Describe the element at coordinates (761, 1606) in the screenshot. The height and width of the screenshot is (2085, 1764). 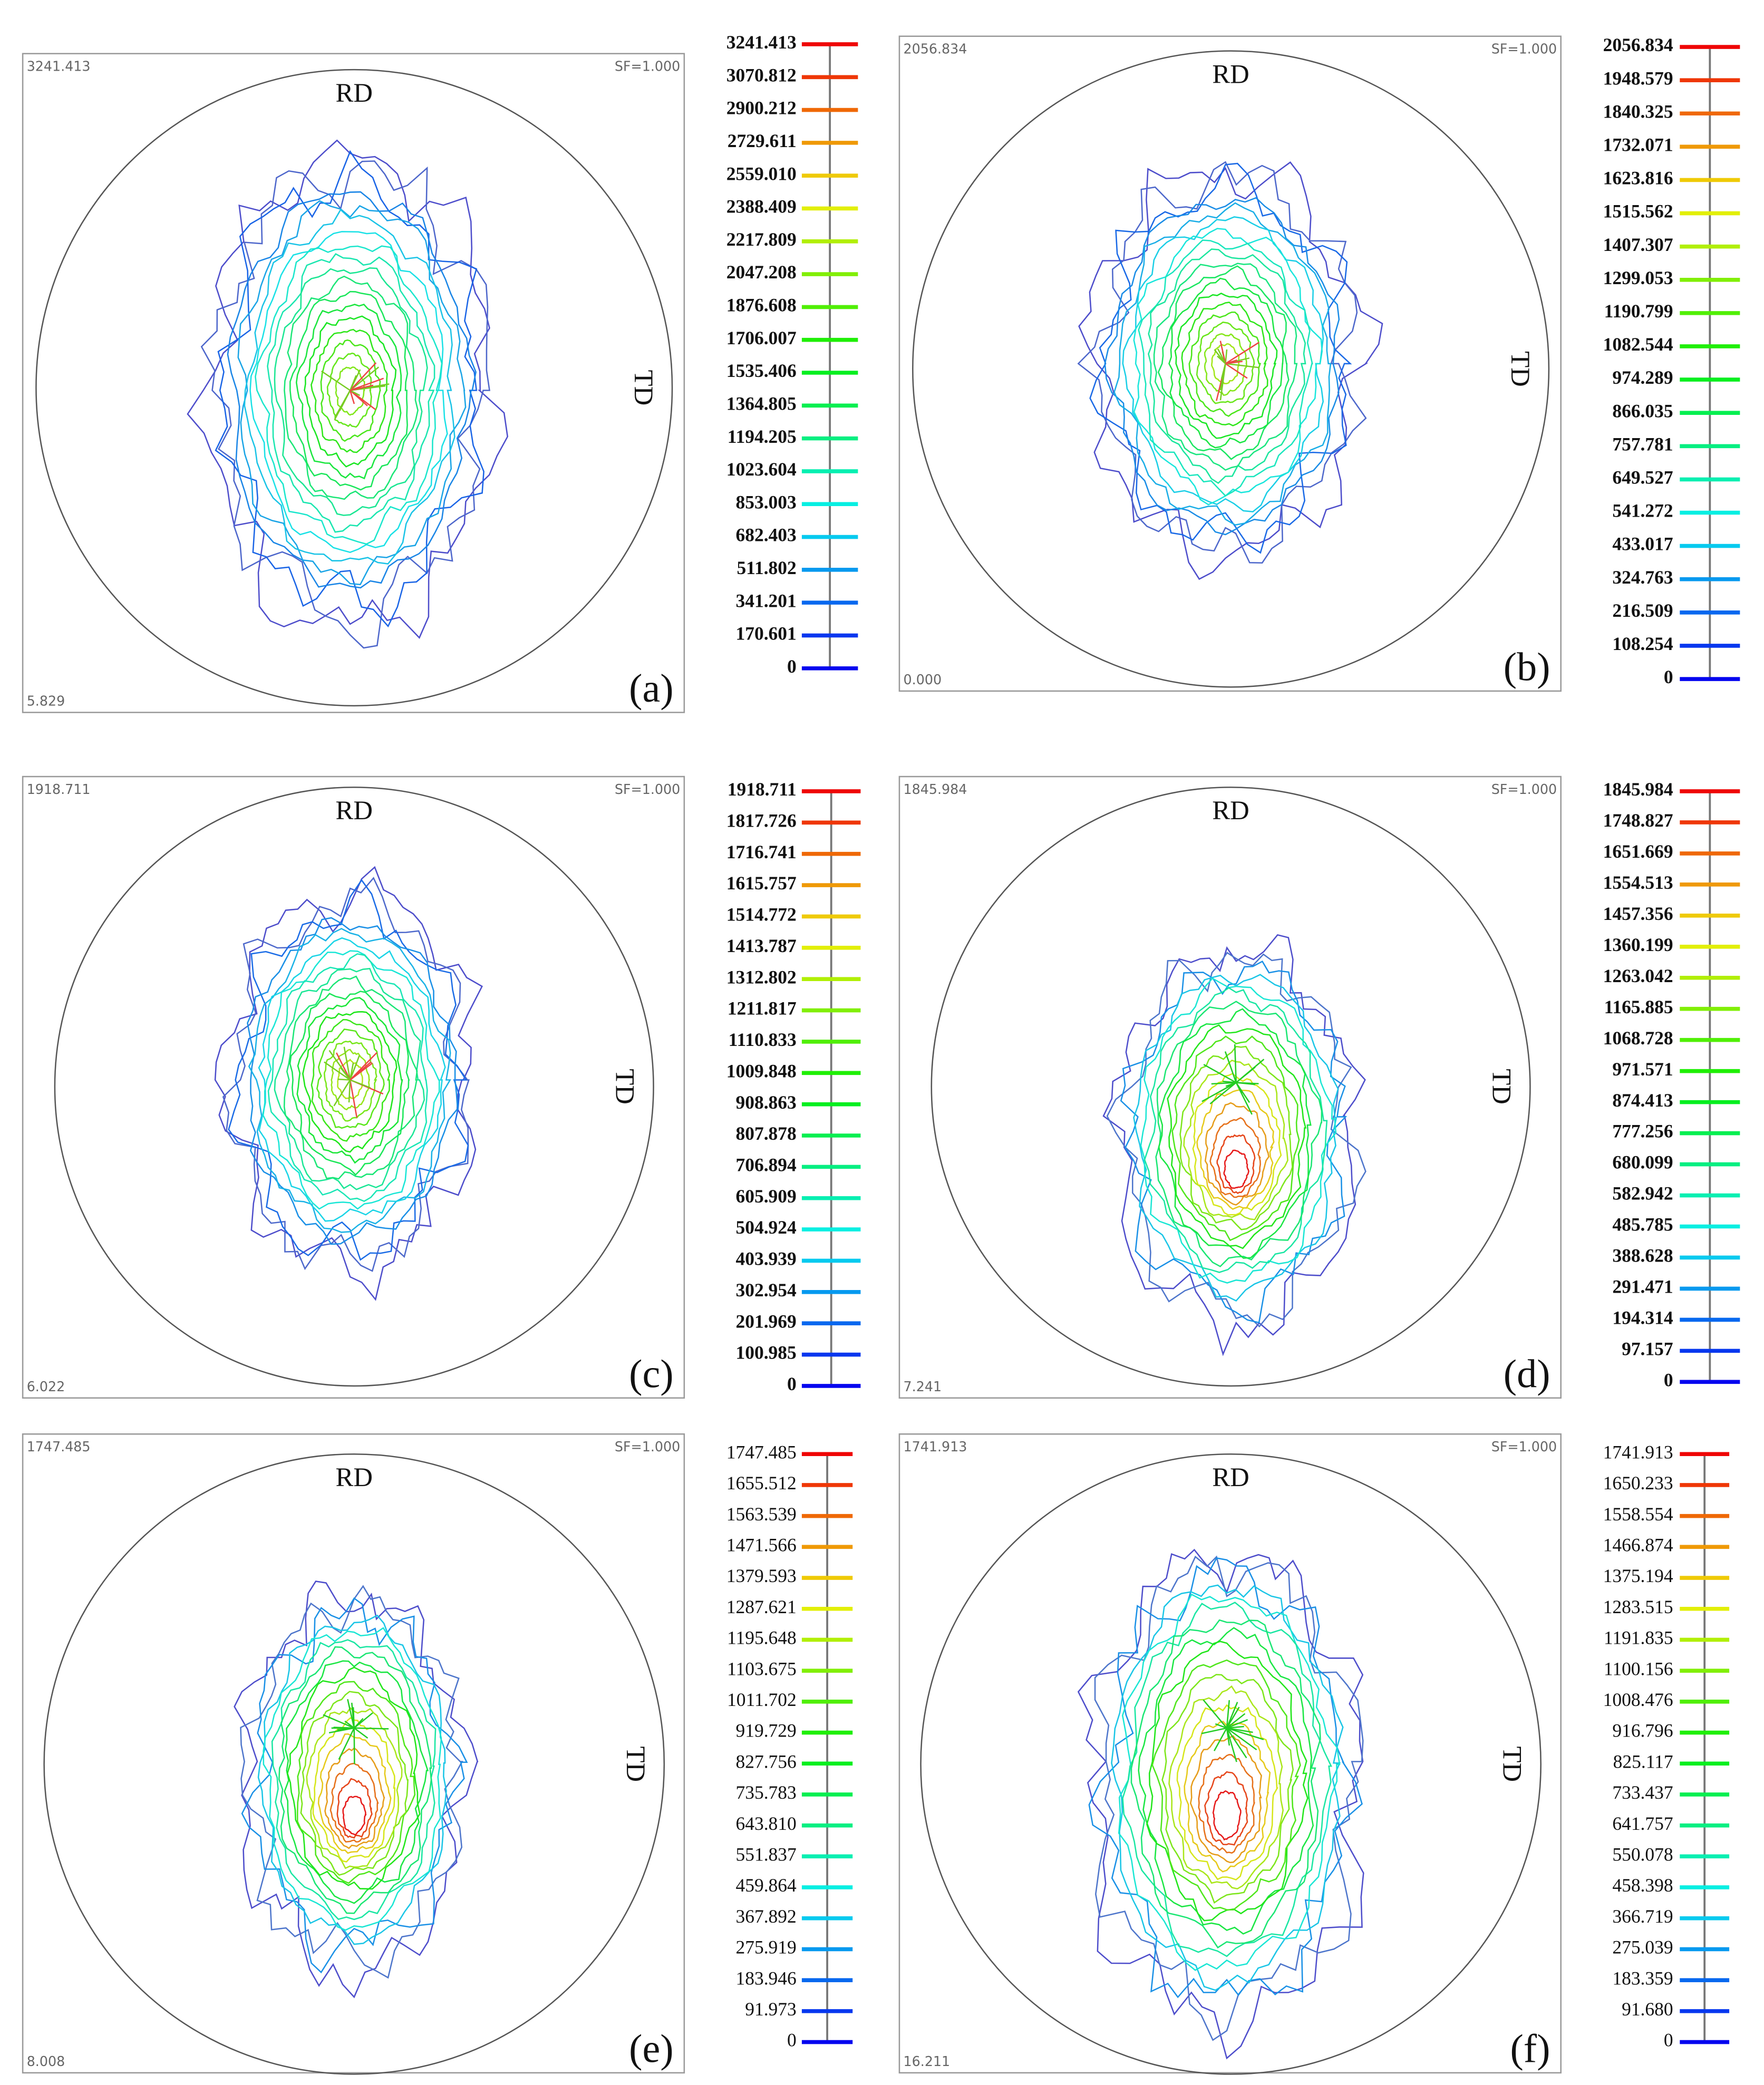
I see `legend-value: 1287.621` at that location.